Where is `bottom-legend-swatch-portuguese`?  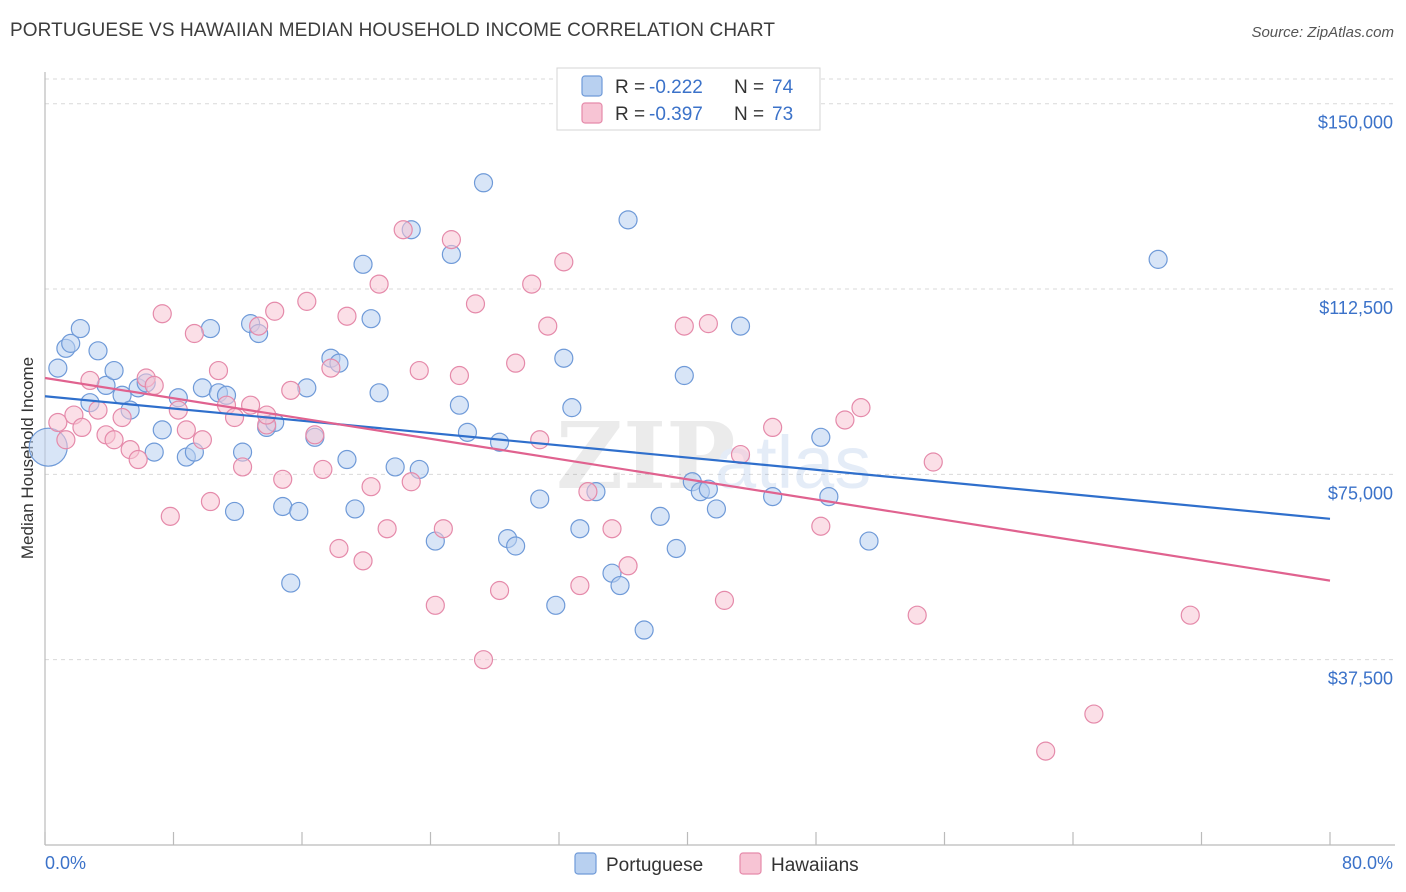
bottom-legend-swatch-portuguese is located at coordinates (585, 863).